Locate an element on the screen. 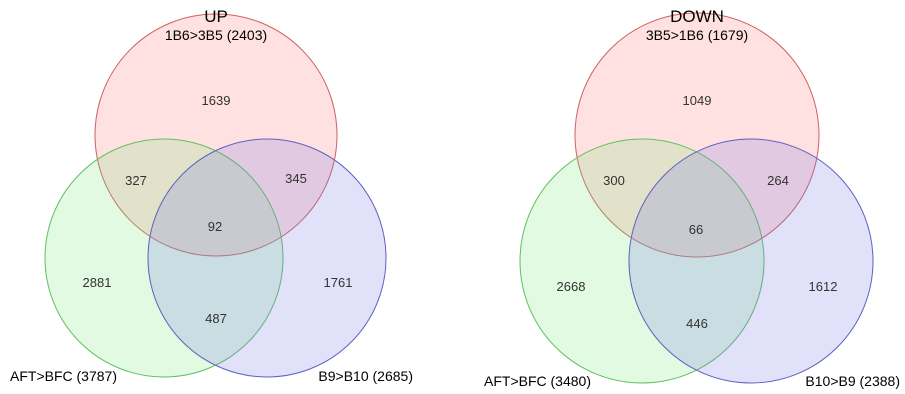 This screenshot has height=394, width=905. venn-up-title: UP is located at coordinates (216, 16).